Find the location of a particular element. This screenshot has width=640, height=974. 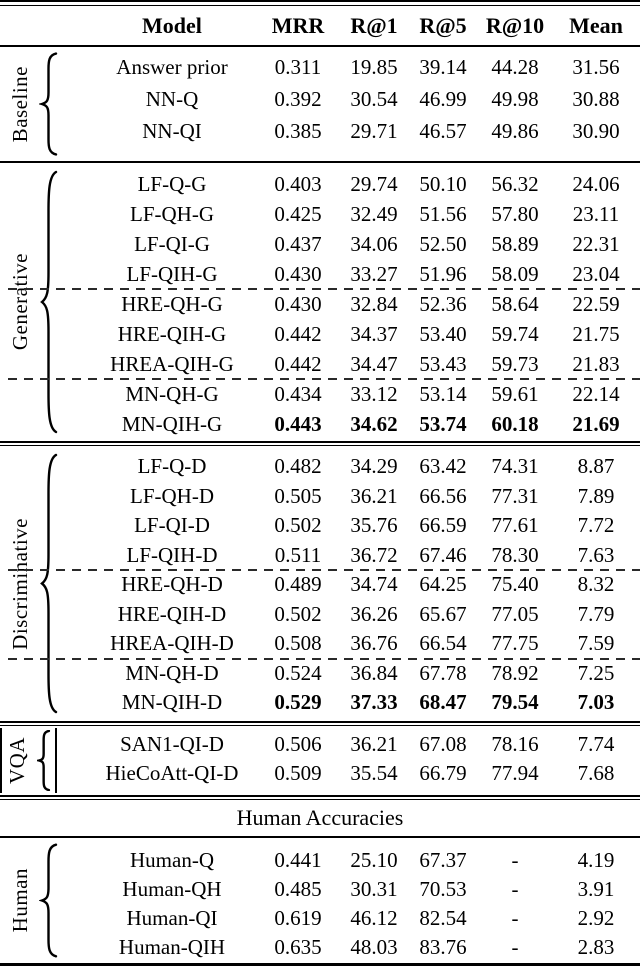

cell-model: HRE-QIH-G is located at coordinates (172, 333).